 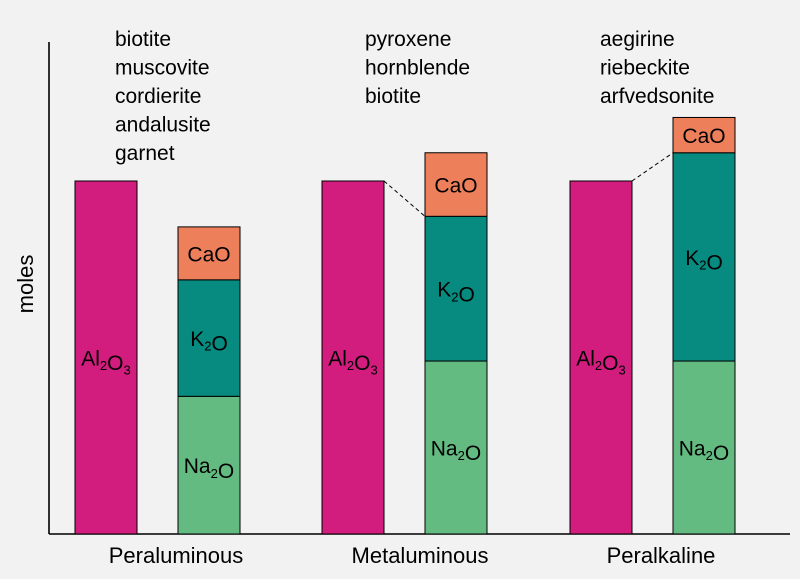 What do you see at coordinates (163, 125) in the screenshot?
I see `mineral-label: andalusite` at bounding box center [163, 125].